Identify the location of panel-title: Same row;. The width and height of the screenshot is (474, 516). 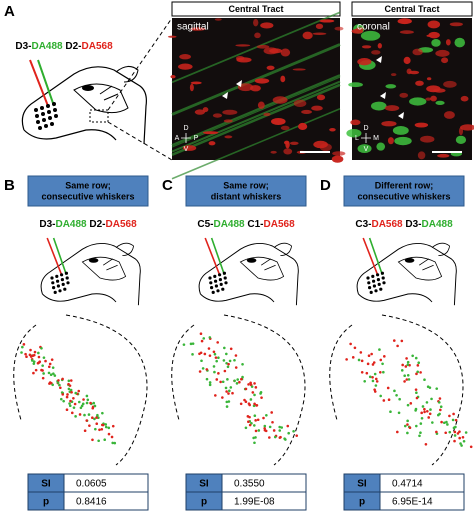
(88, 185).